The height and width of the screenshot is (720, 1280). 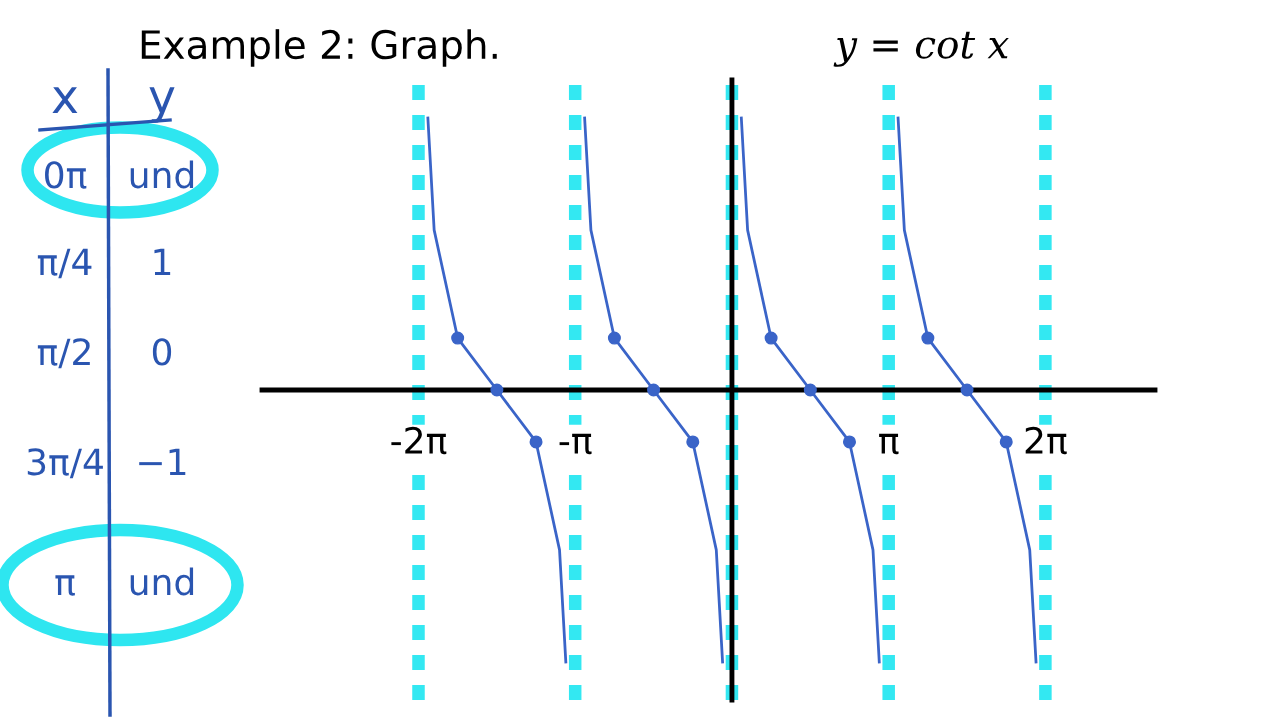 I want to click on chart-title: Example 2: Graph., so click(x=319, y=48).